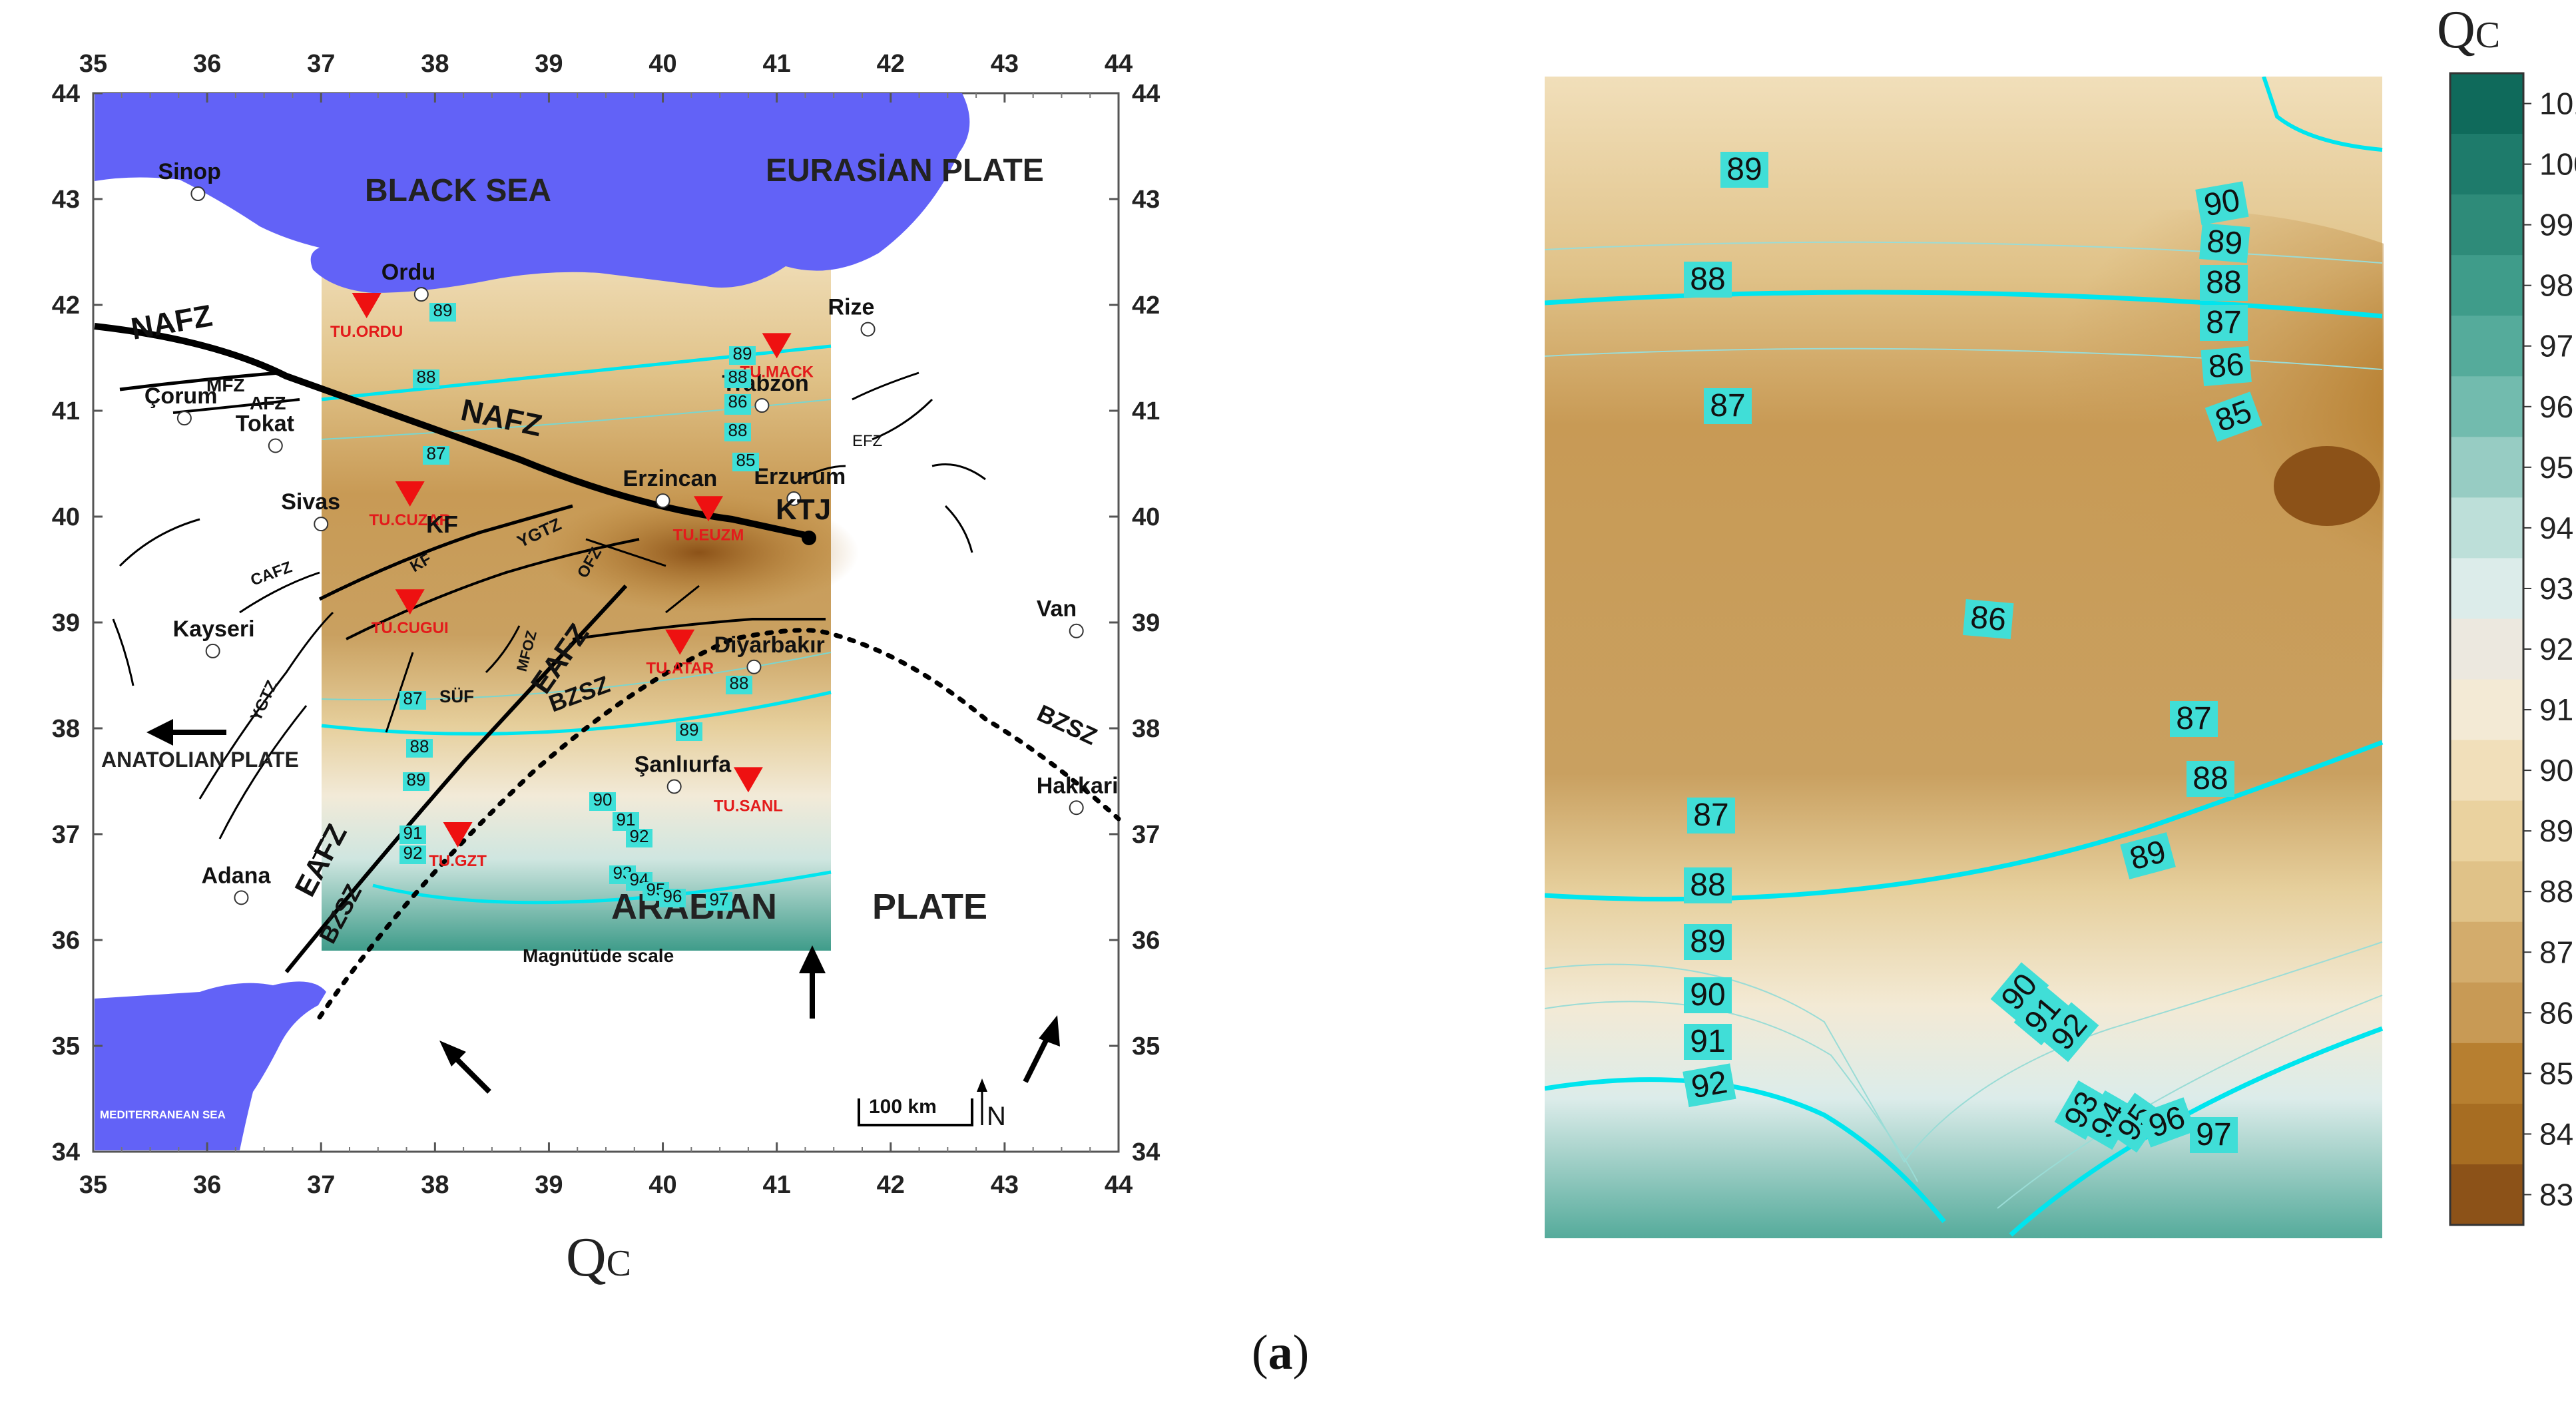  Describe the element at coordinates (671, 478) in the screenshot. I see `city-label: Erzincan` at that location.